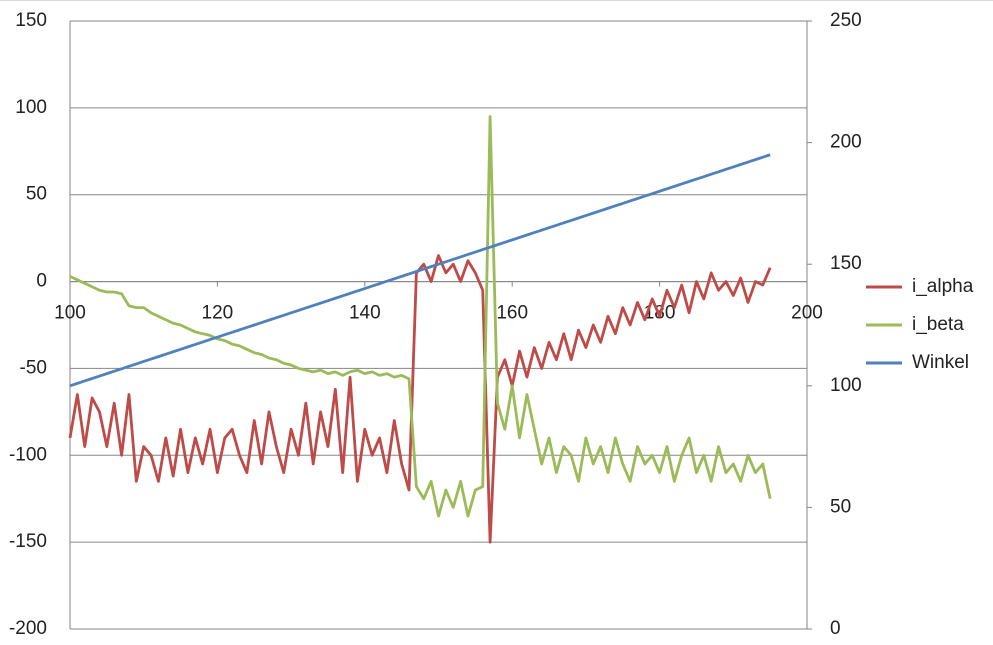  Describe the element at coordinates (365, 313) in the screenshot. I see `x-tick-label: 140` at that location.